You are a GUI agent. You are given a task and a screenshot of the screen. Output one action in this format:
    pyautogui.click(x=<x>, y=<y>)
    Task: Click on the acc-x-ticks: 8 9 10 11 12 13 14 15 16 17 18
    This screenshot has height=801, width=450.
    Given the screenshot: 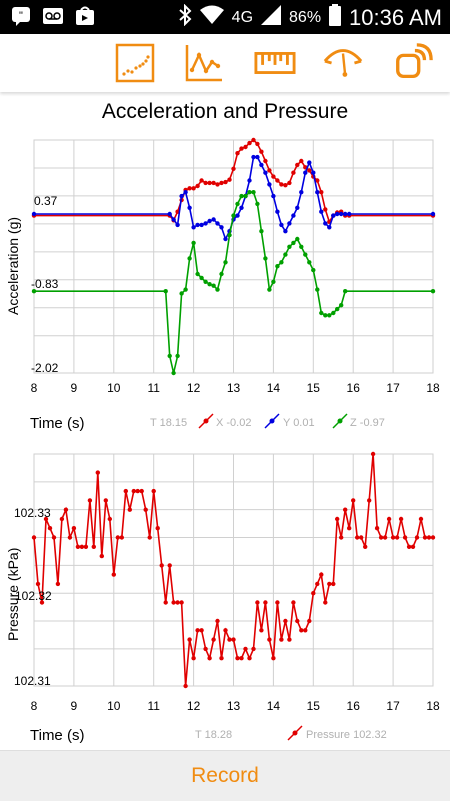 What is the action you would take?
    pyautogui.click(x=235, y=388)
    